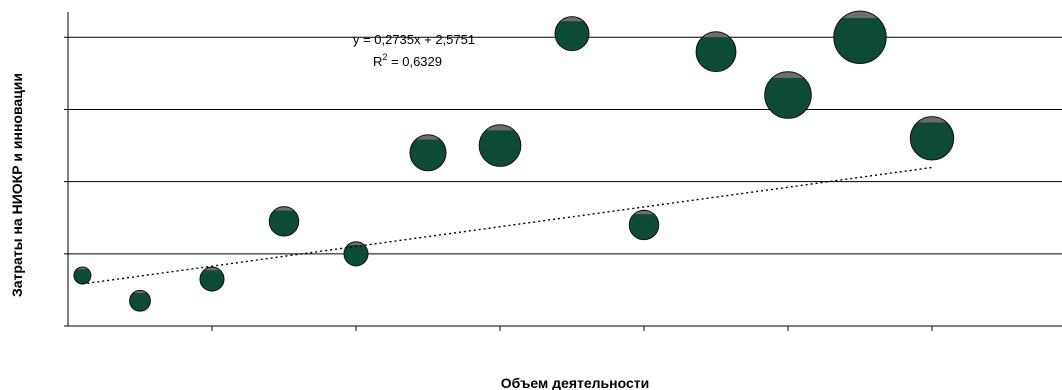  What do you see at coordinates (414, 50) in the screenshot?
I see `trendline-equation: y = 0,2735x + 2,5751 R2 = 0,6329` at bounding box center [414, 50].